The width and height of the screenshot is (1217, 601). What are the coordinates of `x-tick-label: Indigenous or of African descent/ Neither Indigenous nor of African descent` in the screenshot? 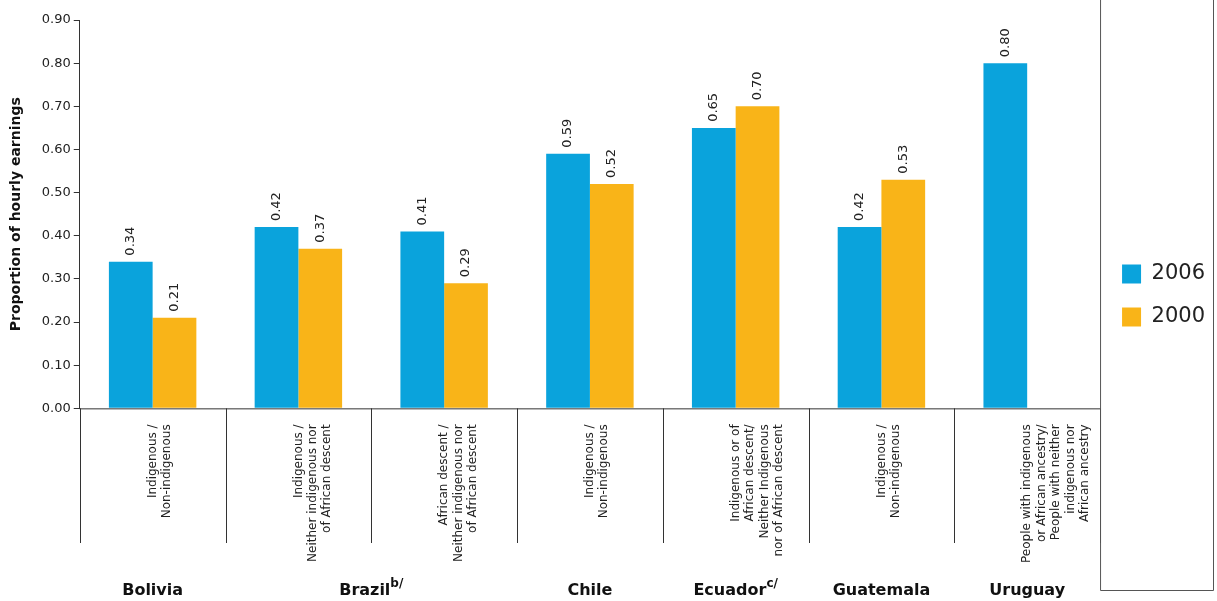 It's located at (756, 490).